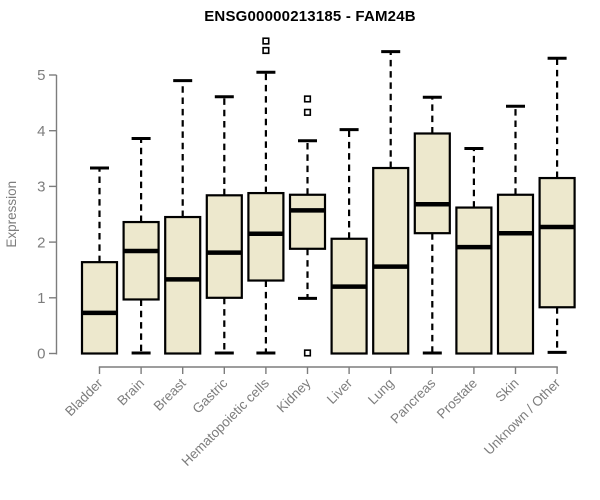 Image resolution: width=600 pixels, height=500 pixels. I want to click on y-tick-label: 1, so click(41, 298).